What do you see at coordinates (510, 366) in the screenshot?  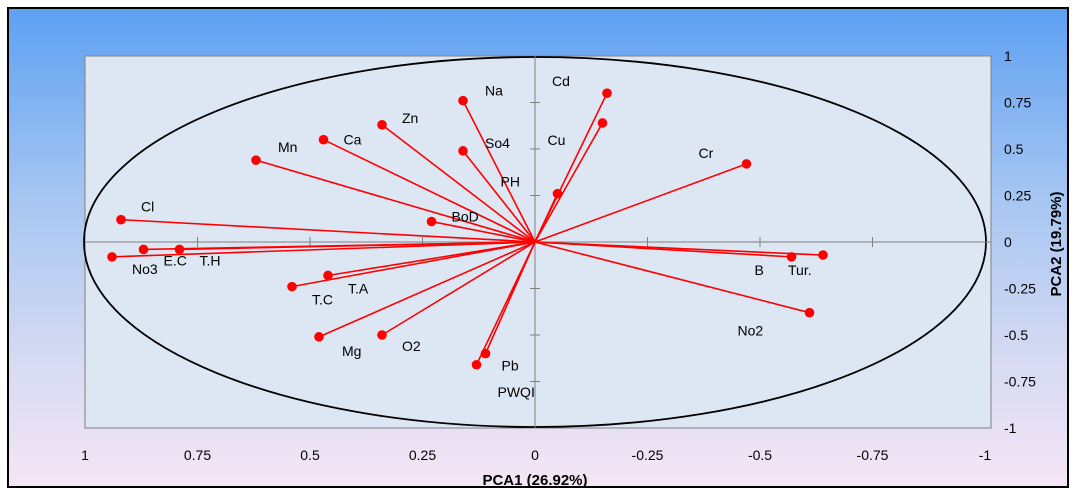 I see `label-pb: Pb` at bounding box center [510, 366].